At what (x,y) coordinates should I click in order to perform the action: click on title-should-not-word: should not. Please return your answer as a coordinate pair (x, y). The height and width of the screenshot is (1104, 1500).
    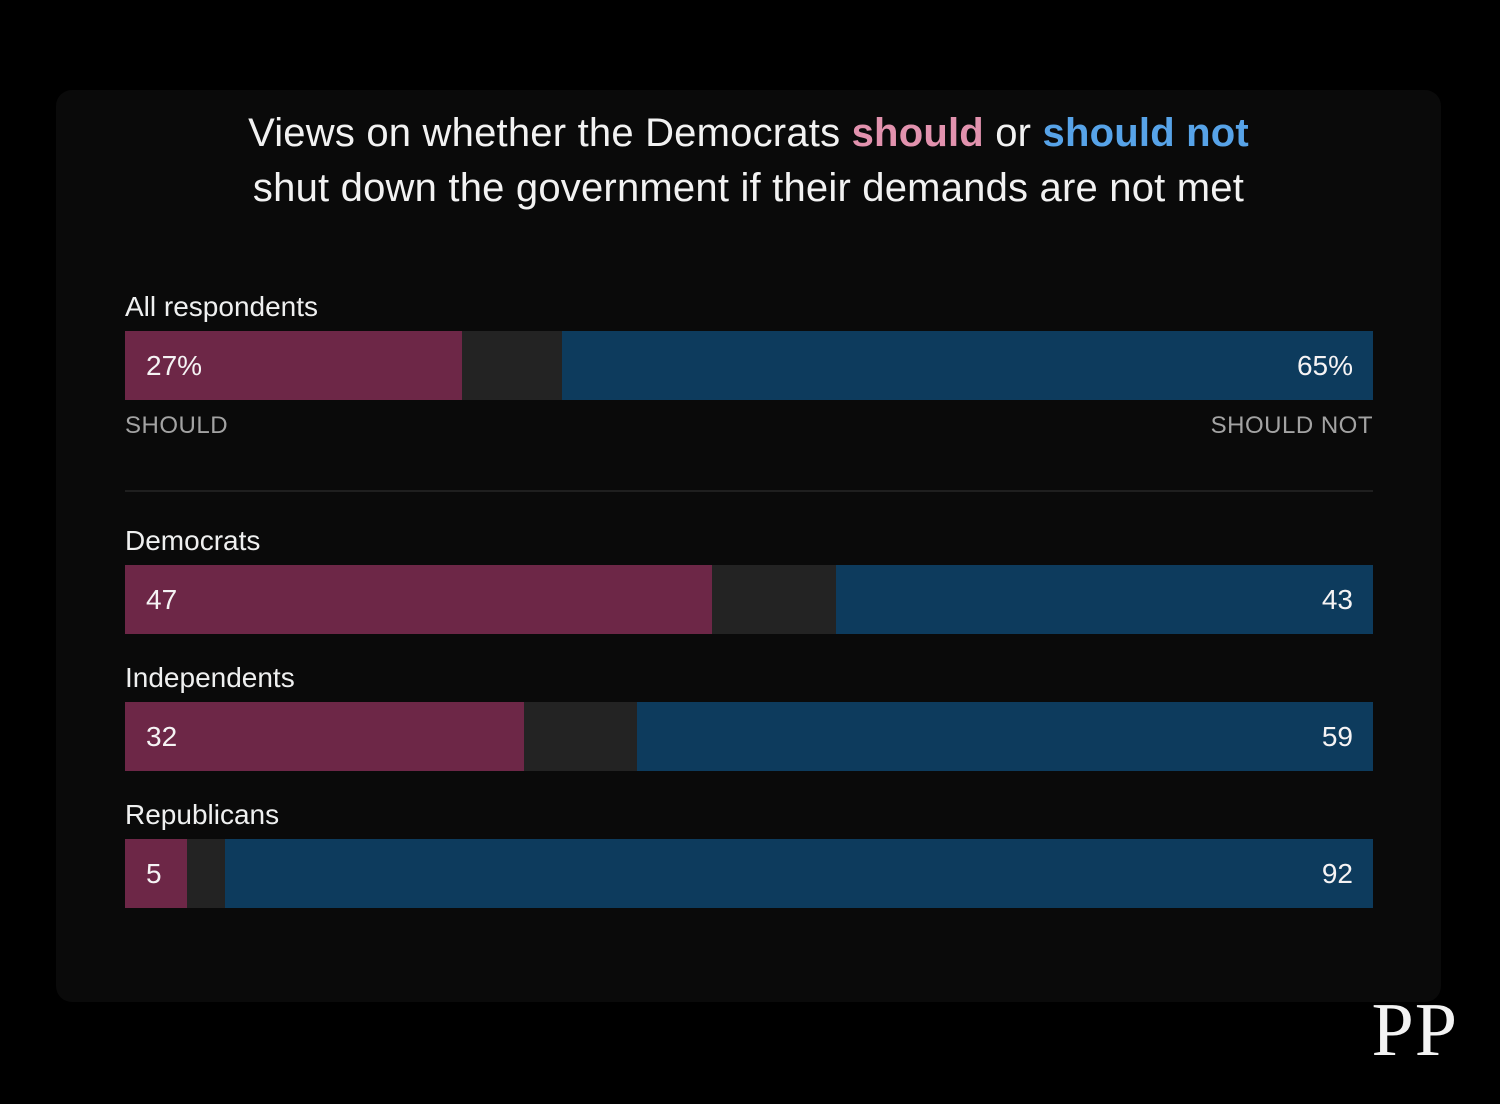
    Looking at the image, I should click on (1145, 133).